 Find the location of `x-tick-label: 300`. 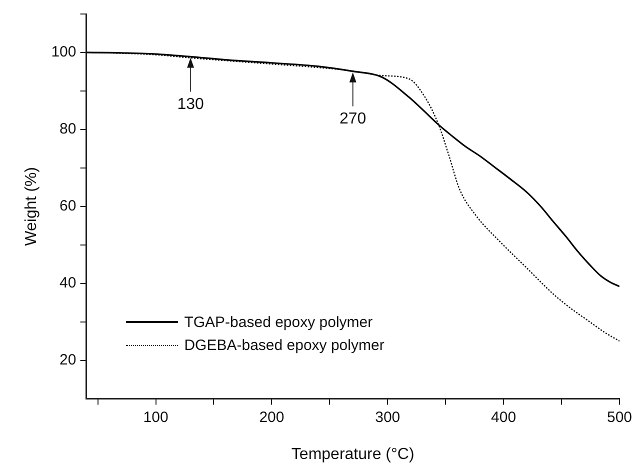

x-tick-label: 300 is located at coordinates (387, 417).